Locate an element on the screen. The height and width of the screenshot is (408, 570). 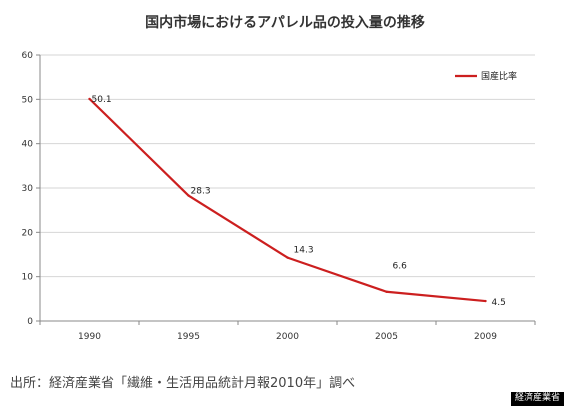
data-label: 50.1 is located at coordinates (102, 100).